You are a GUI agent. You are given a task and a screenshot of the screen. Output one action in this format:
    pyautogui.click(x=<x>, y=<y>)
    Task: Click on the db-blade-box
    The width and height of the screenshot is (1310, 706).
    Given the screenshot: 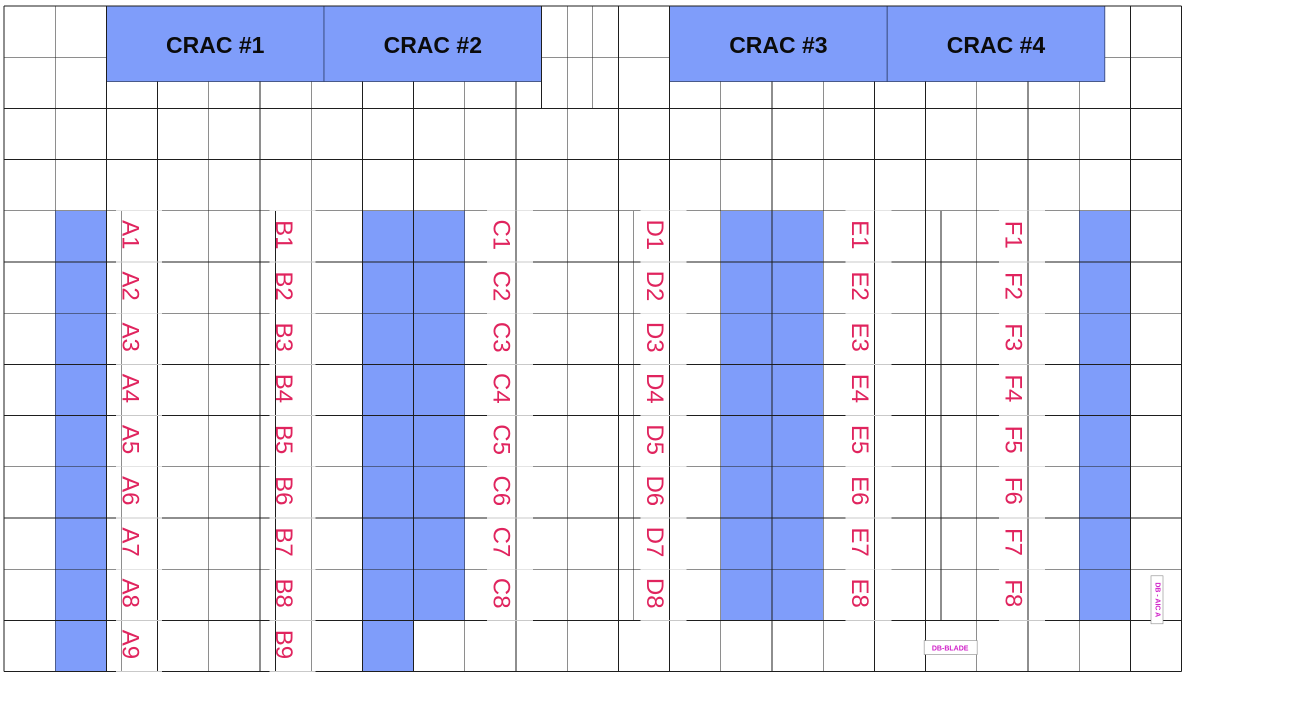 What is the action you would take?
    pyautogui.click(x=950, y=647)
    